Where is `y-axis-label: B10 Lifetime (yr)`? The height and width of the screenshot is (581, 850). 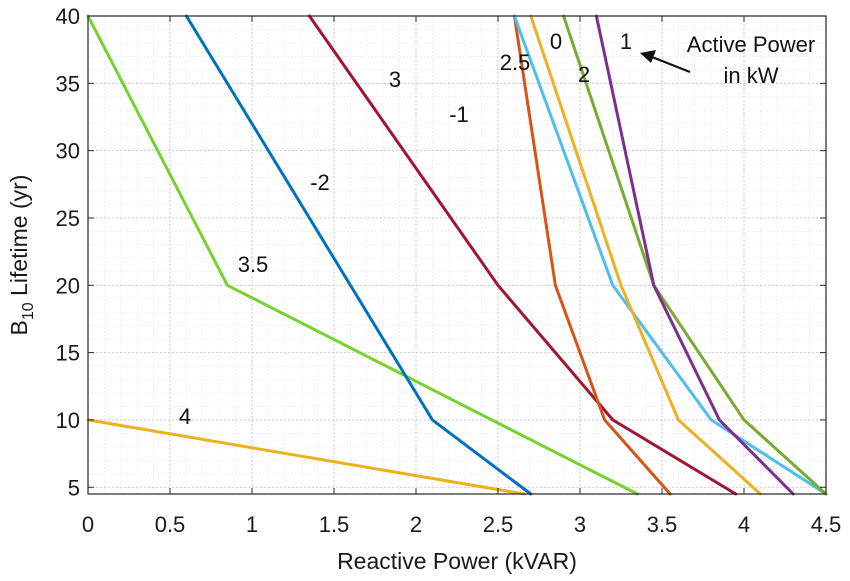 y-axis-label: B10 Lifetime (yr) is located at coordinates (21, 255).